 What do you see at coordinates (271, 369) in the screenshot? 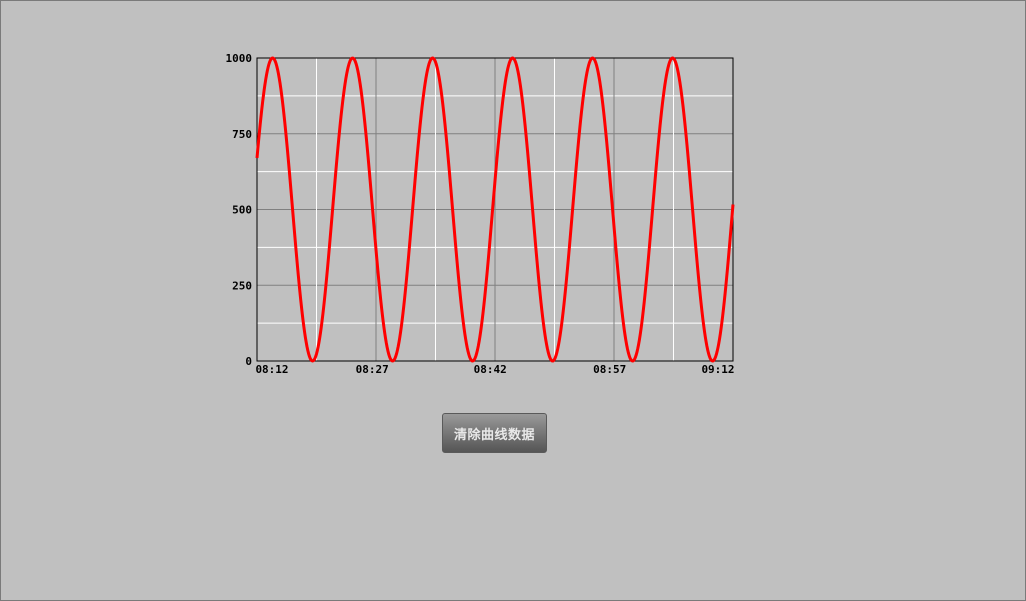
I see `x-tick-label: 08:12` at bounding box center [271, 369].